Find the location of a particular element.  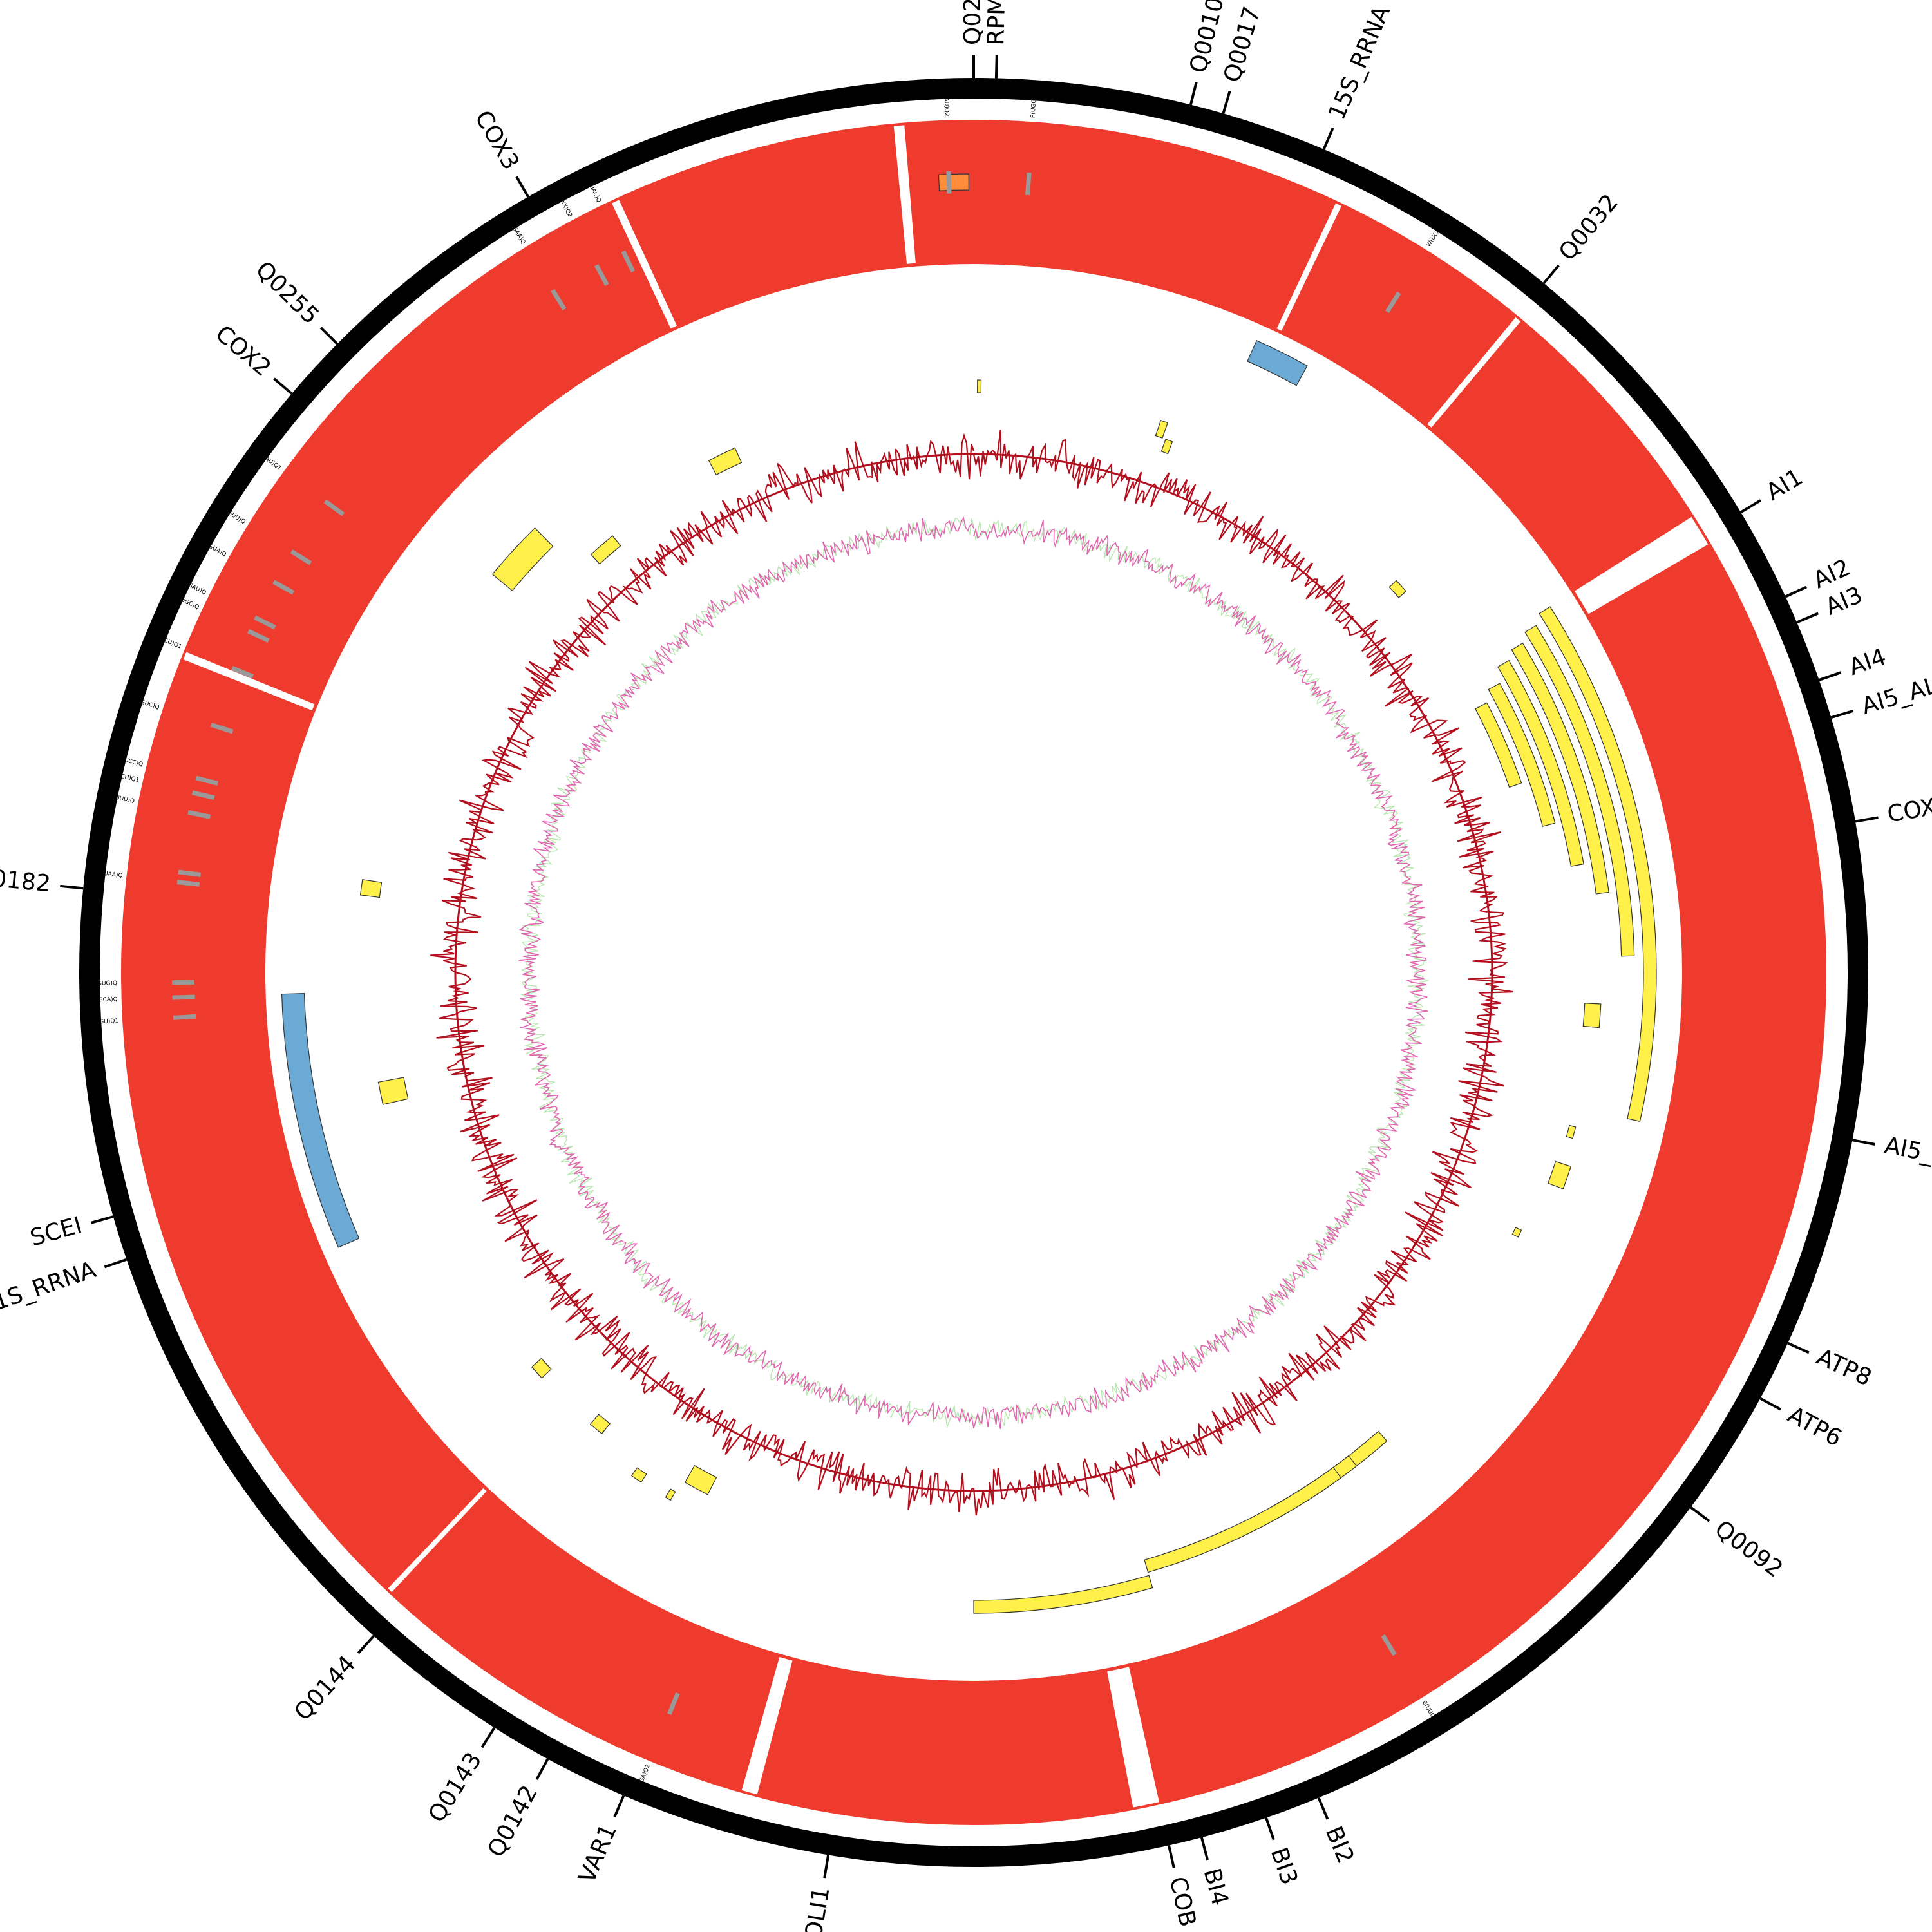

gene-label: COX2 is located at coordinates (243, 351).